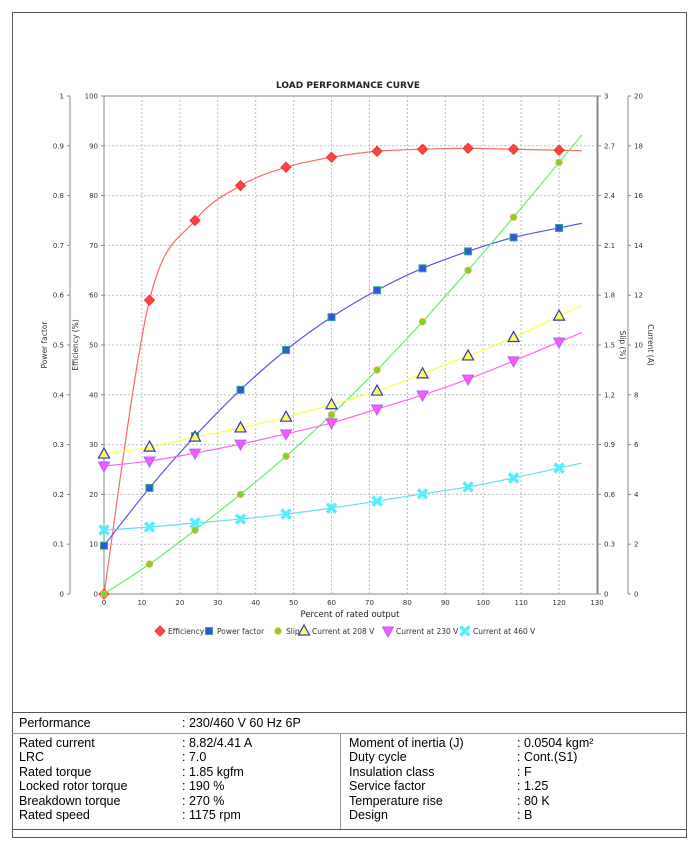  I want to click on spec-label: Design, so click(368, 815).